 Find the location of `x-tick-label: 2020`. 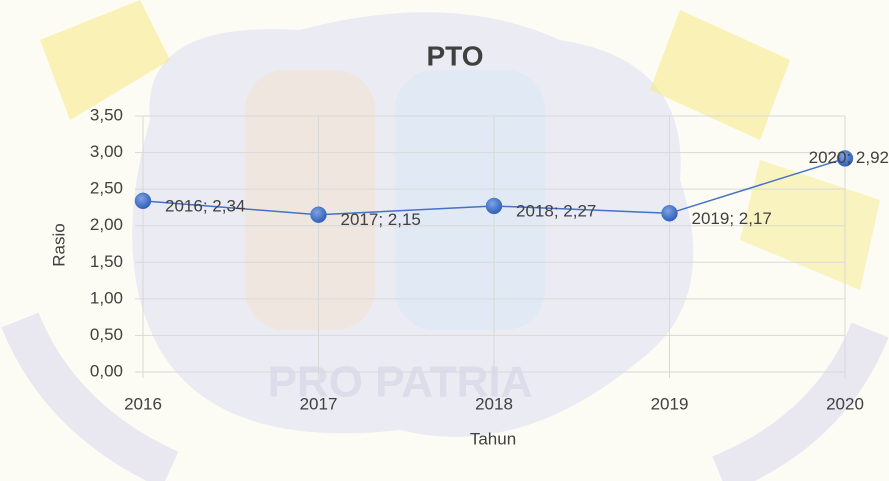

x-tick-label: 2020 is located at coordinates (845, 403).